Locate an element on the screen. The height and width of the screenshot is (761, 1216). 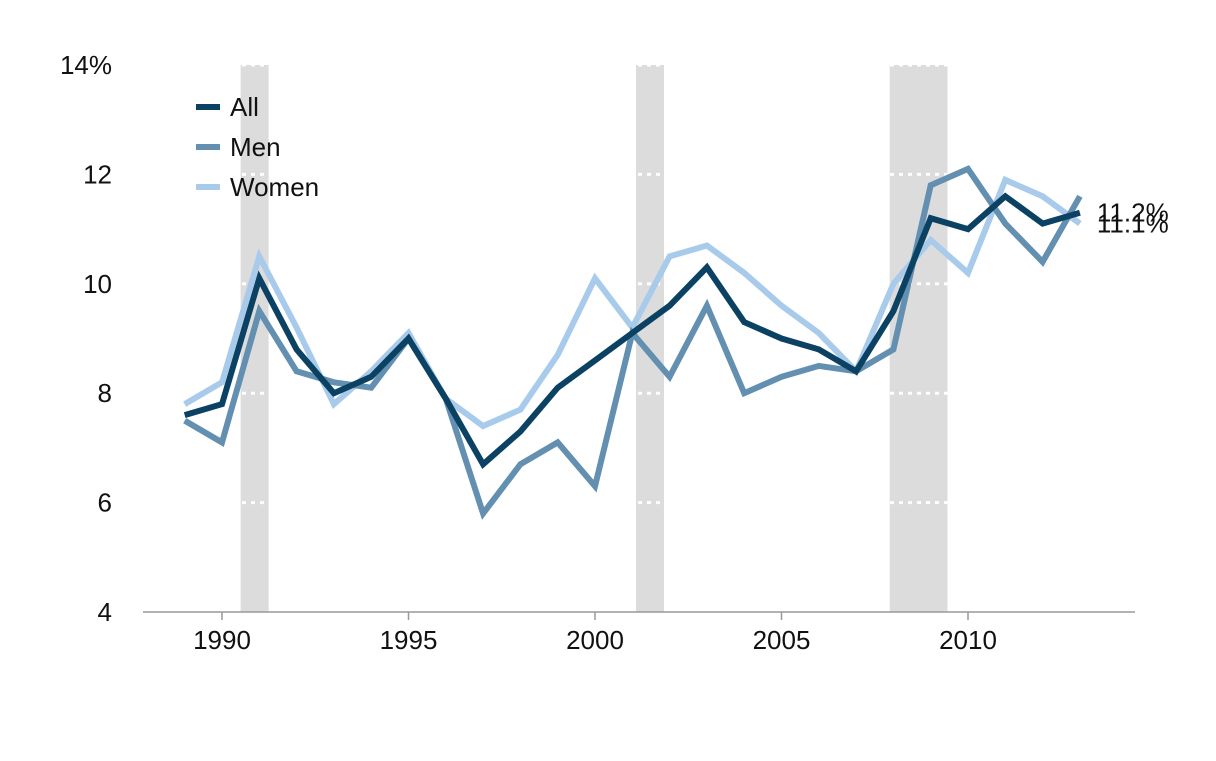
x-tick-label-2000: 2000 is located at coordinates (595, 640).